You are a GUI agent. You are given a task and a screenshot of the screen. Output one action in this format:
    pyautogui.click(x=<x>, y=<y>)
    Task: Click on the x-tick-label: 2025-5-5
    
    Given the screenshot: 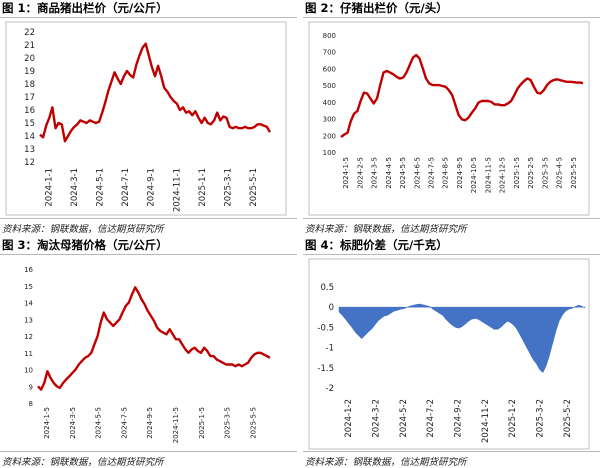 What is the action you would take?
    pyautogui.click(x=574, y=173)
    